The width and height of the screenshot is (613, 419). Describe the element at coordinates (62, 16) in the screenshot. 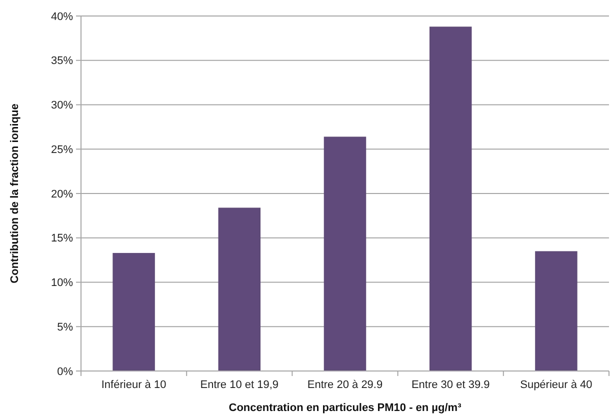

I see `y-tick-label: 40%` at that location.